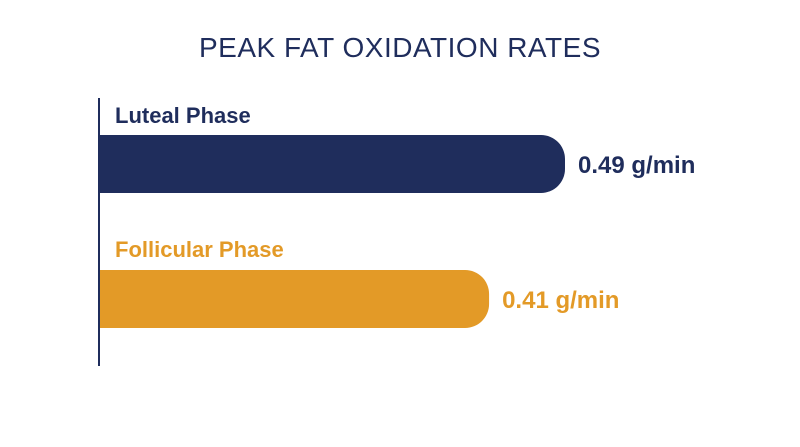 The image size is (800, 447). Describe the element at coordinates (560, 300) in the screenshot. I see `value-label-1: 0.41 g/min` at that location.